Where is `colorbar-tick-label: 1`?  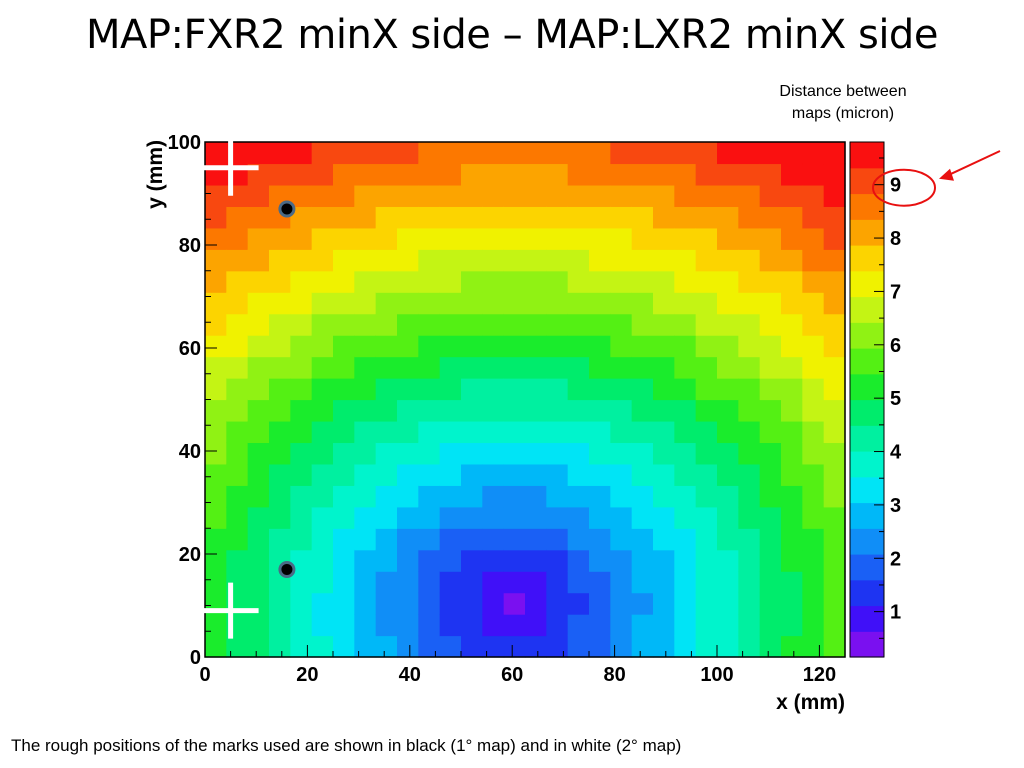
colorbar-tick-label: 1 is located at coordinates (895, 613).